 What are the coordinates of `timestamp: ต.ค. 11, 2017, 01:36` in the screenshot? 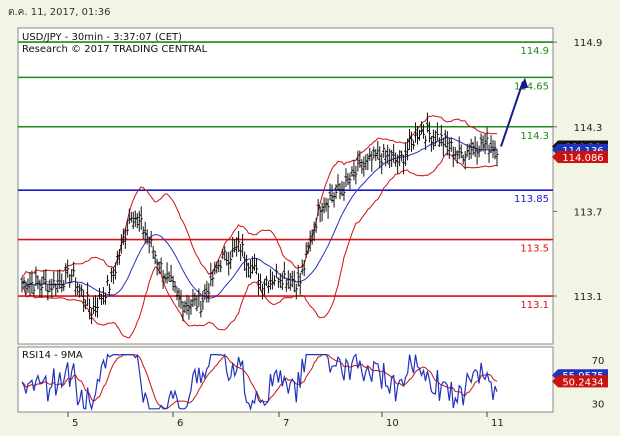 It's located at (59, 12).